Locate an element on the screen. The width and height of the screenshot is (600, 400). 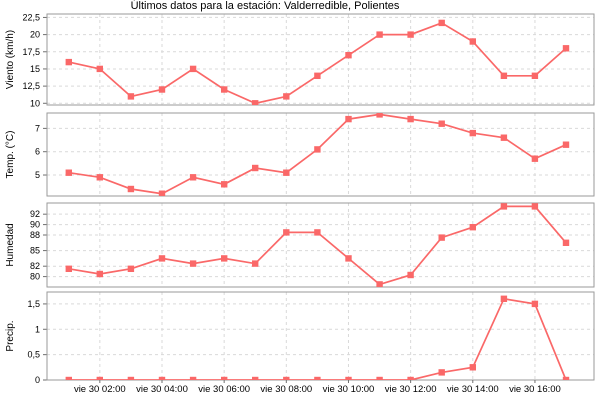
x-tick-label: vie 30 12:00 is located at coordinates (411, 389).